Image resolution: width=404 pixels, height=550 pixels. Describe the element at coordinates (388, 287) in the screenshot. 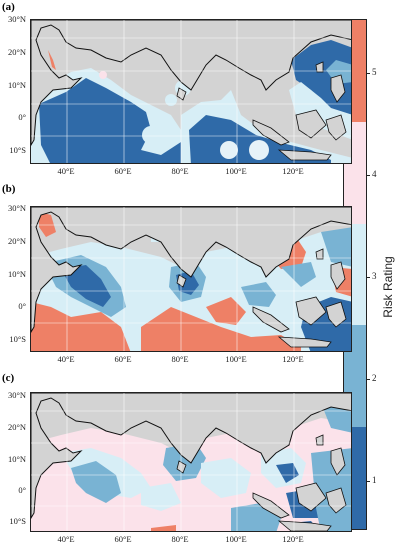

I see `colorbar-label: Risk Rating` at that location.